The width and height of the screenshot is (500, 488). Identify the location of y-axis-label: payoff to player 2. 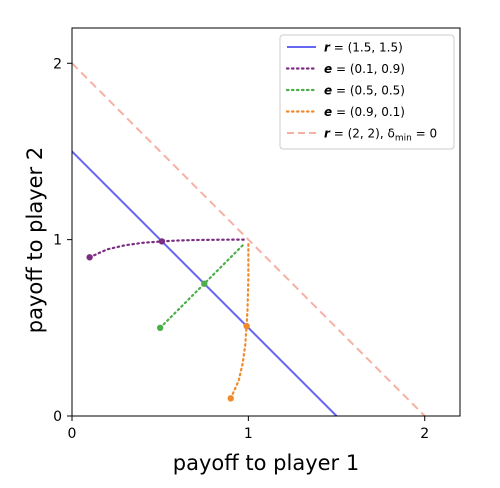
(35, 240).